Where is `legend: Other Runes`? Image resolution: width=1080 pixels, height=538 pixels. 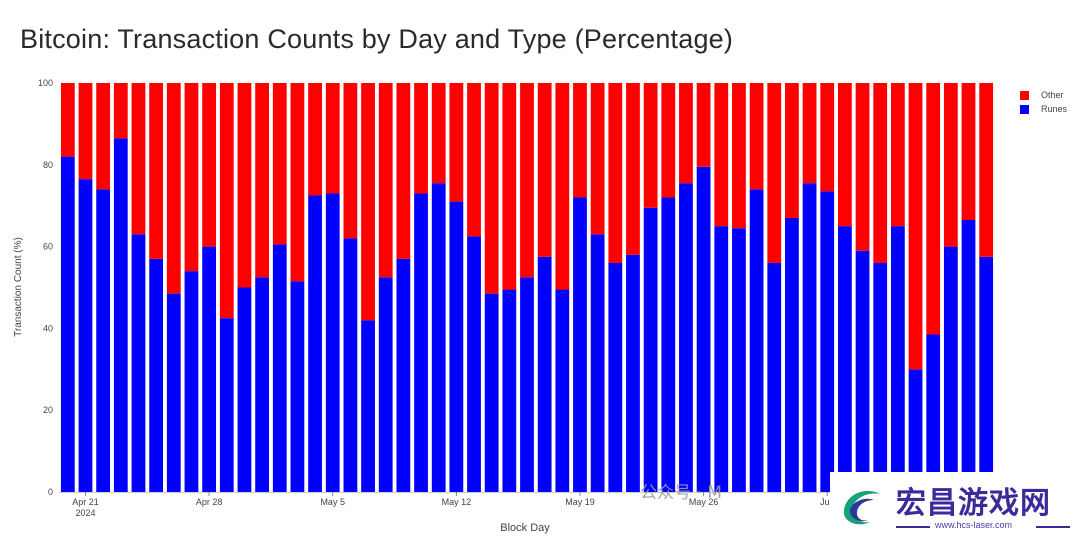
legend: Other Runes is located at coordinates (1043, 102).